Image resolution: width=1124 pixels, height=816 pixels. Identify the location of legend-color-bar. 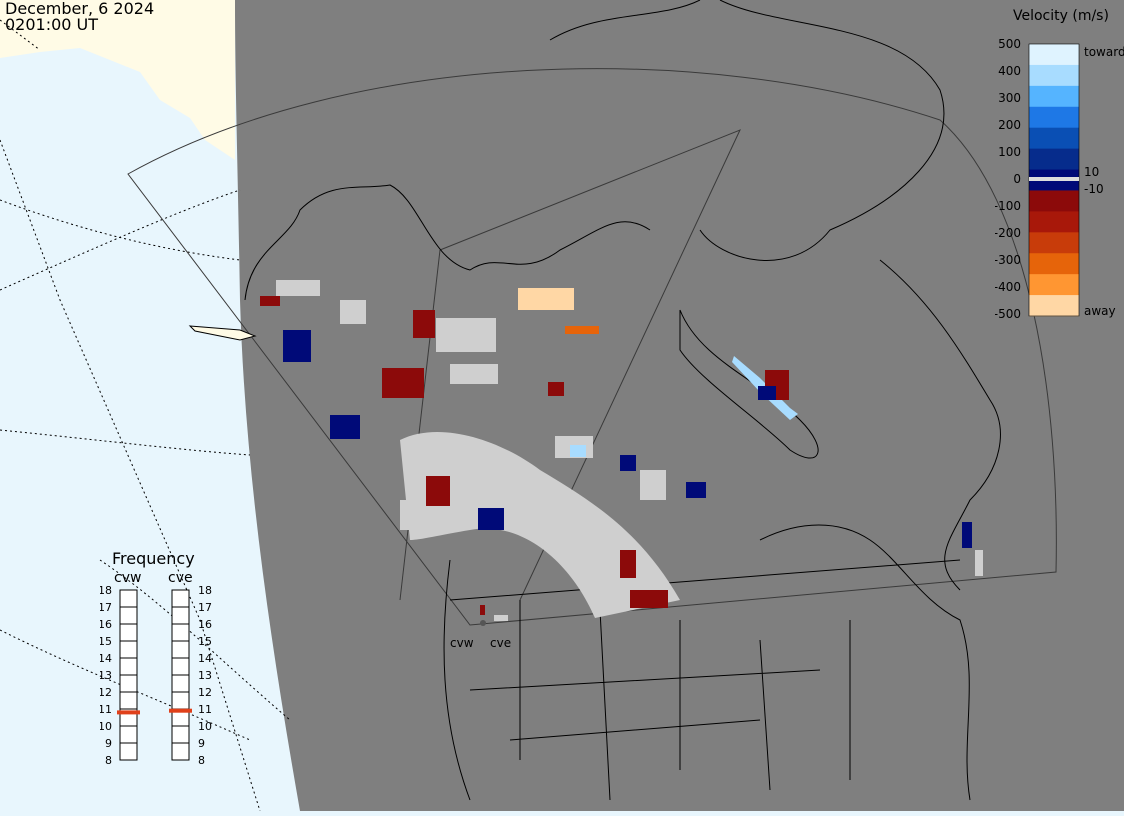
(1054, 180).